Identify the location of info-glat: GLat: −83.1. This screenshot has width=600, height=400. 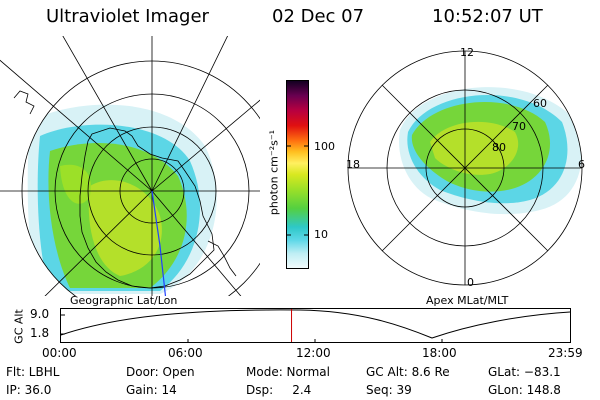
(524, 372).